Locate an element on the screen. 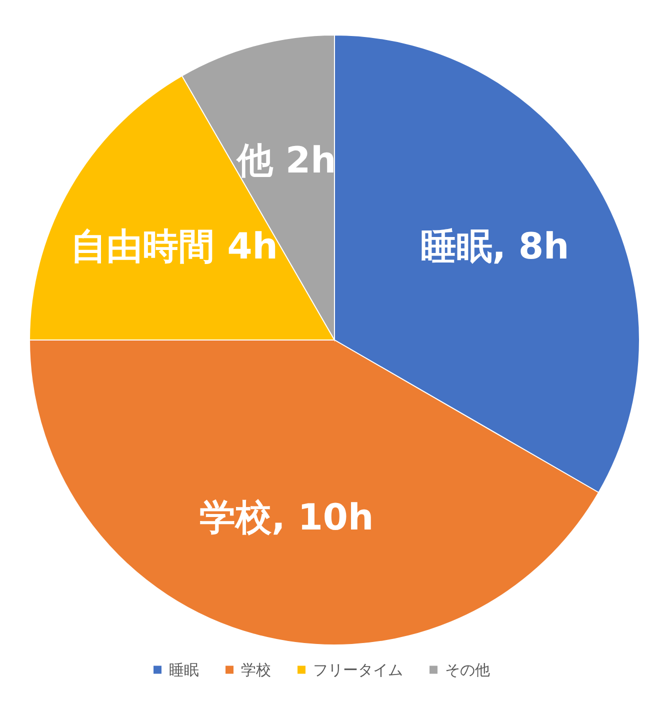 Image resolution: width=669 pixels, height=705 pixels. legend-label: フリータイム is located at coordinates (358, 669).